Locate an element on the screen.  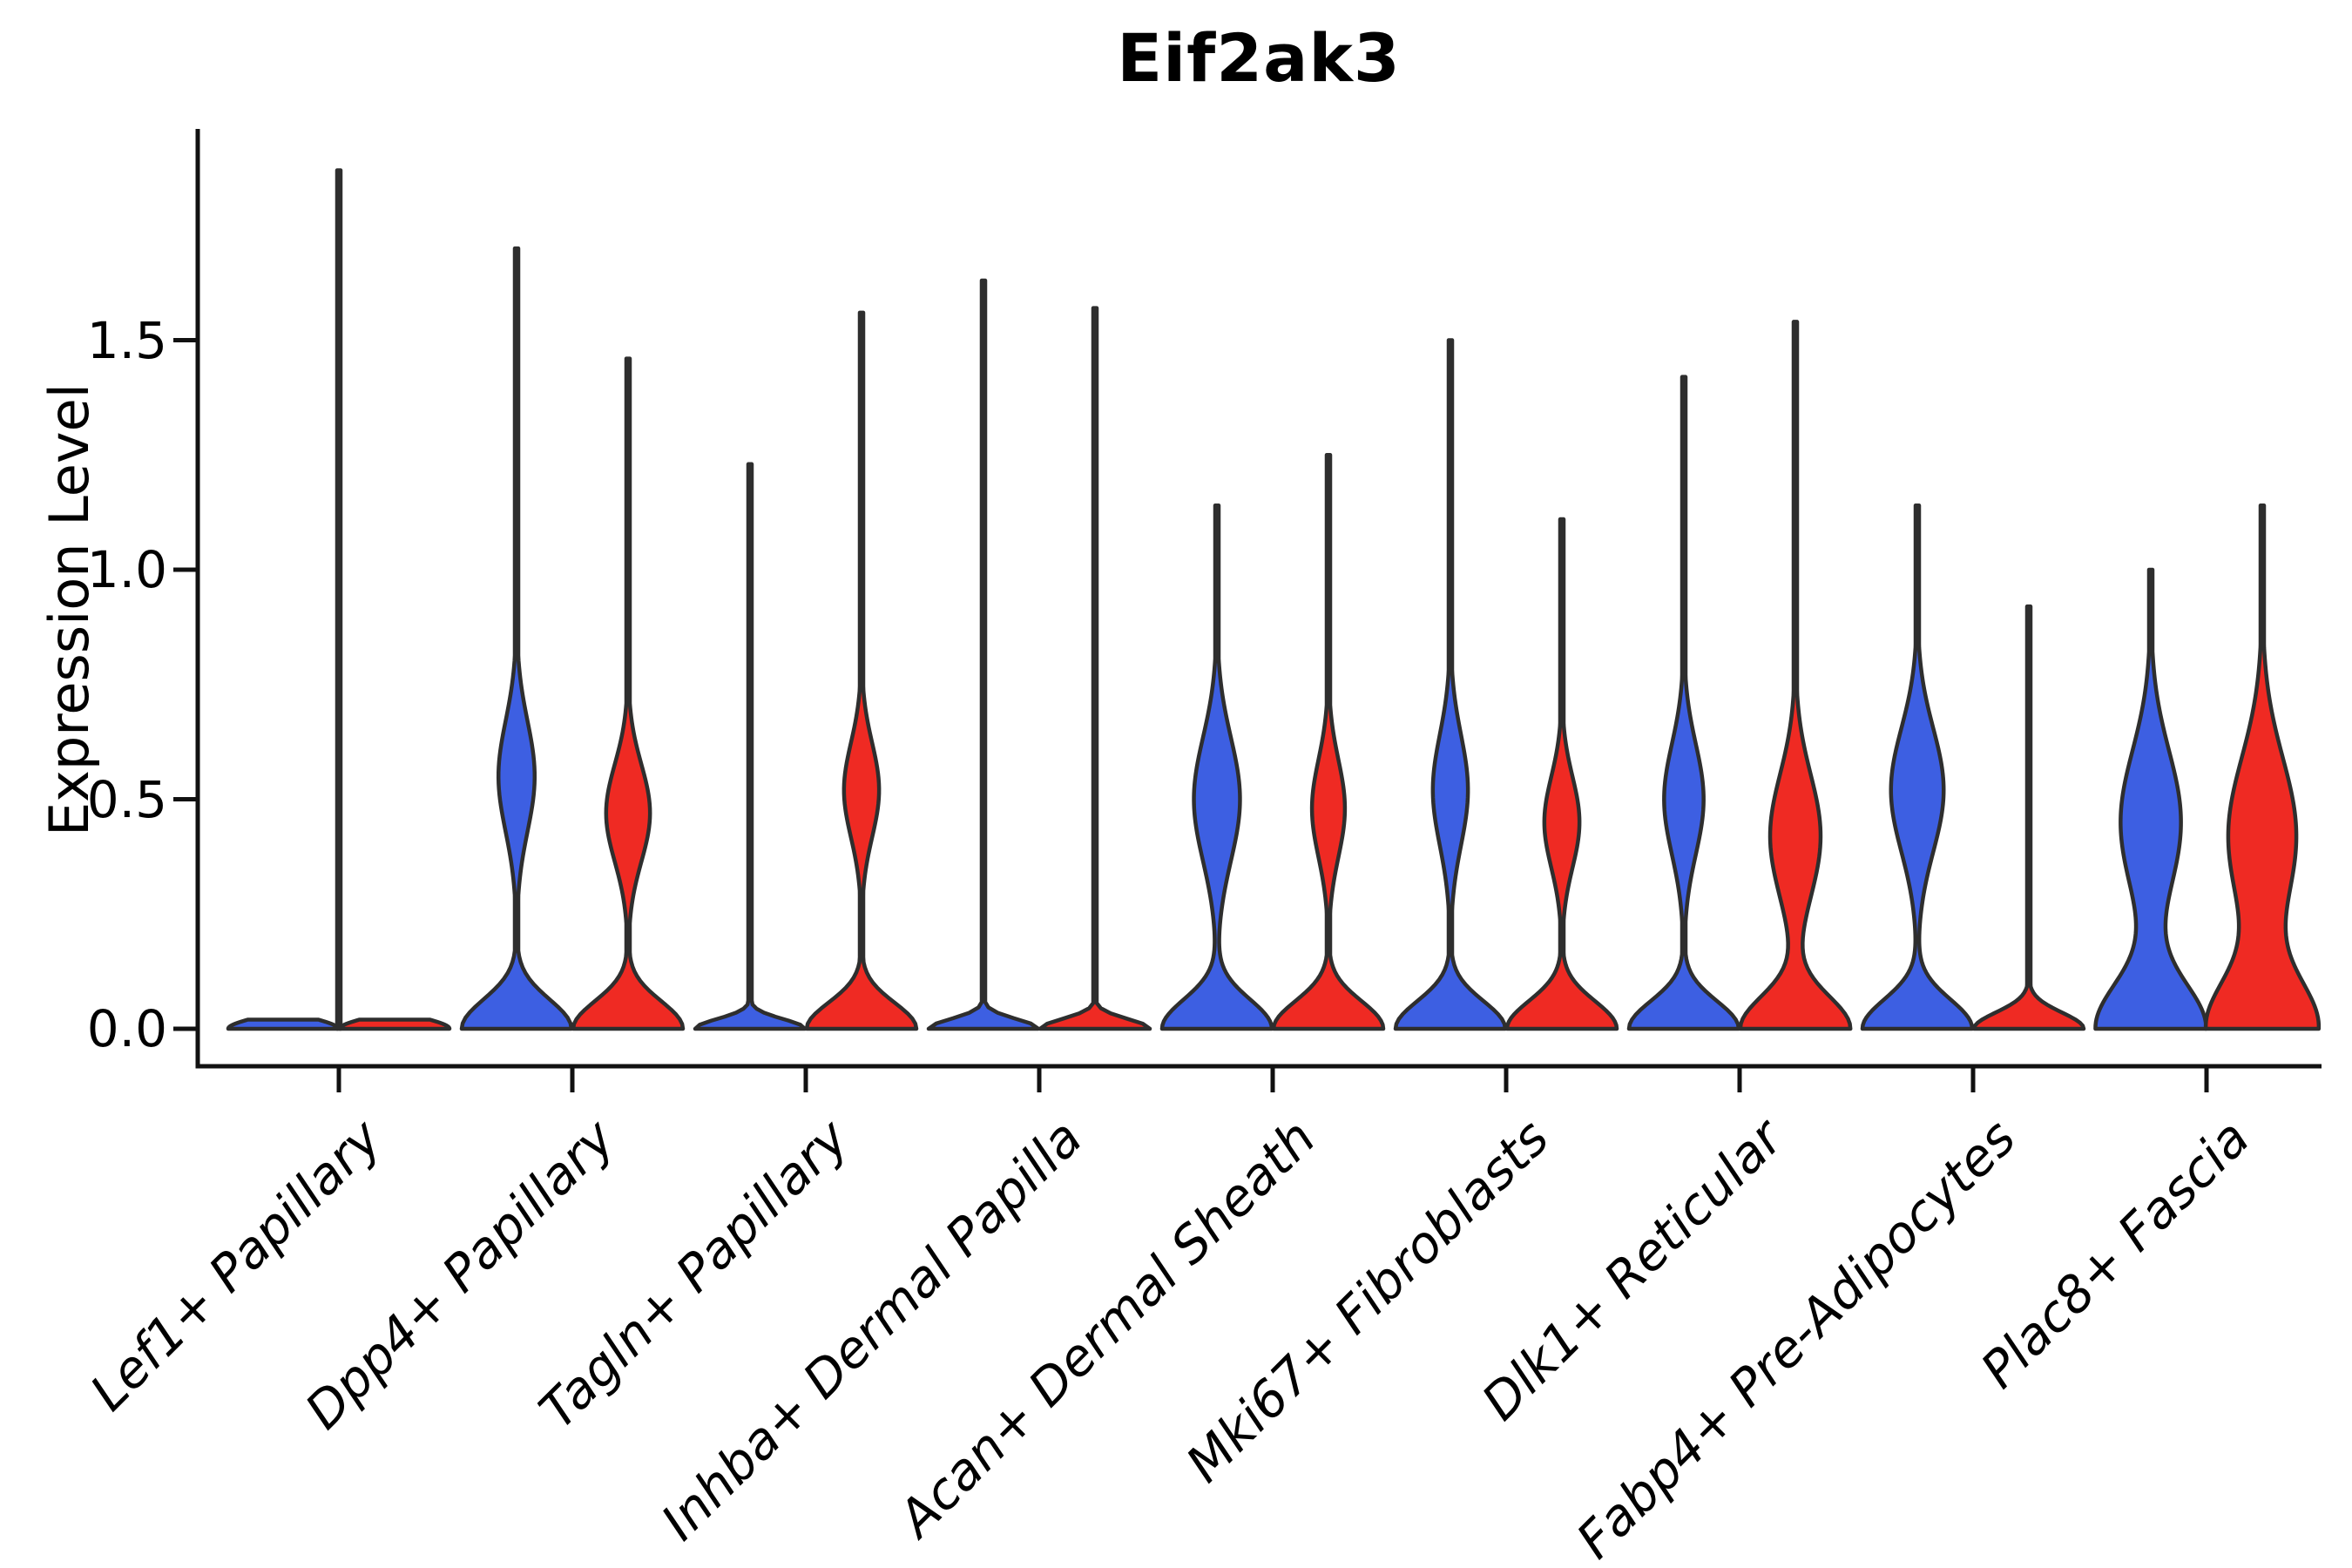
violin-mki67-left is located at coordinates (1450, 684).